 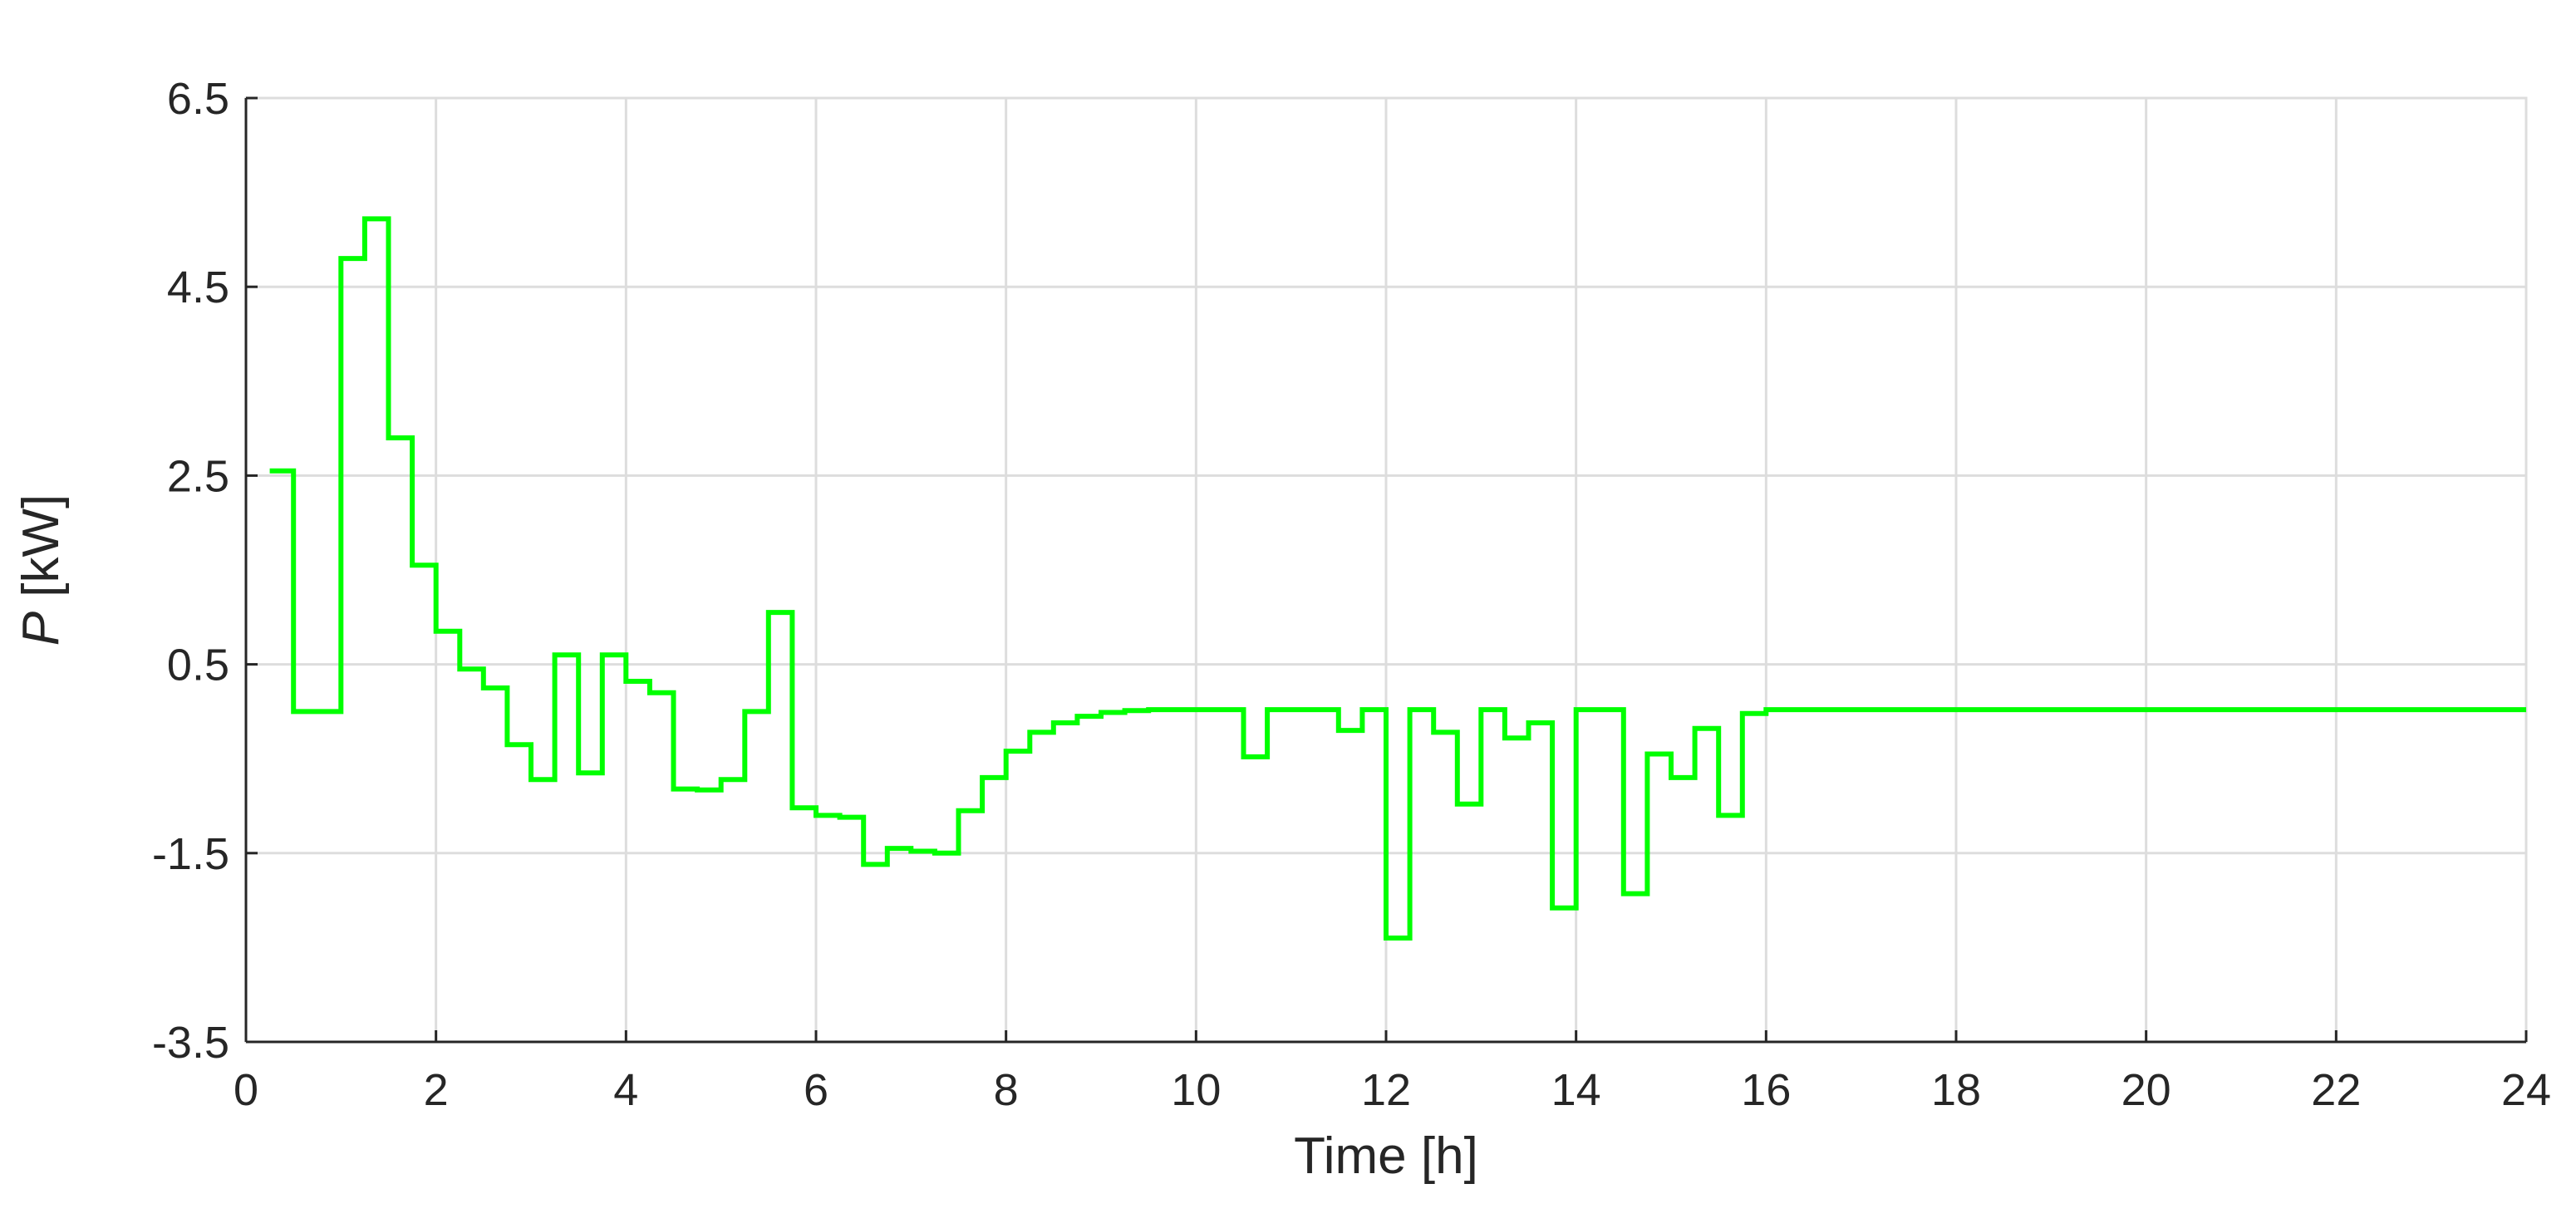 I want to click on x-ticks: 0 2 4 6 8 10 12 14 16 18 20 22 24, so click(x=1392, y=1073).